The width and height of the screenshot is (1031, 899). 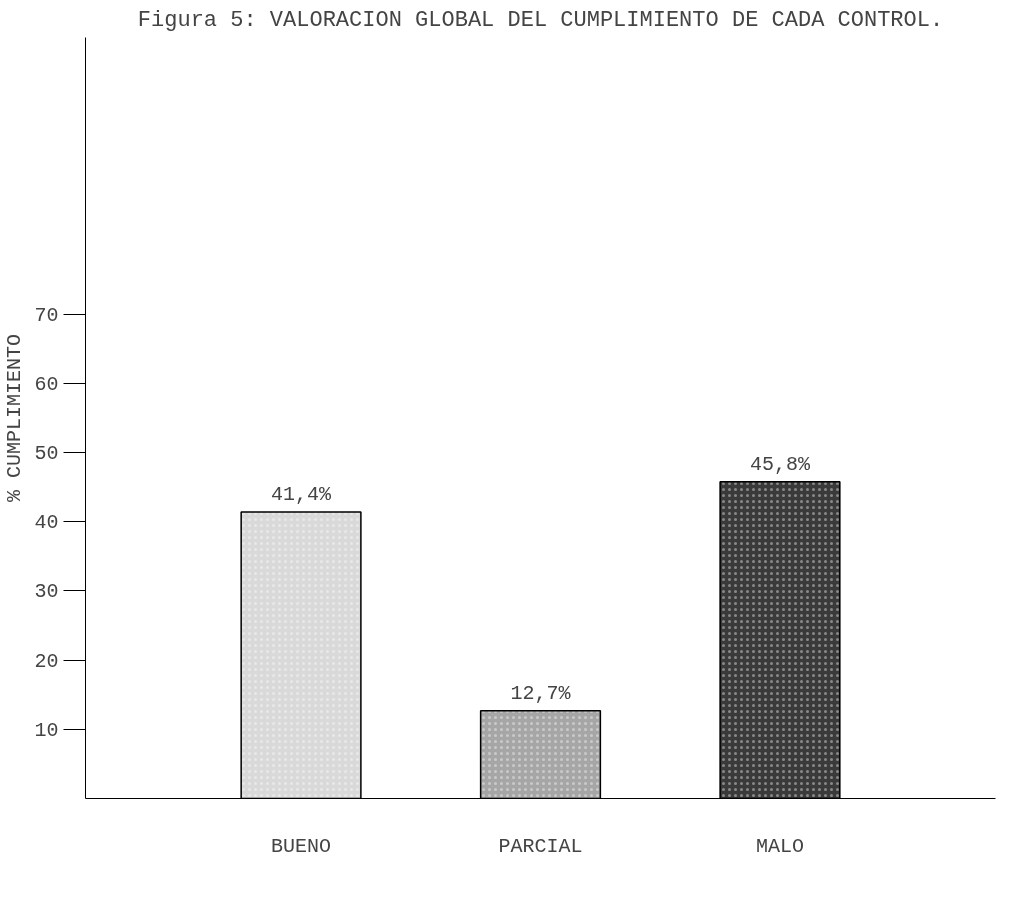 I want to click on y-tick-label: 30, so click(x=46, y=592).